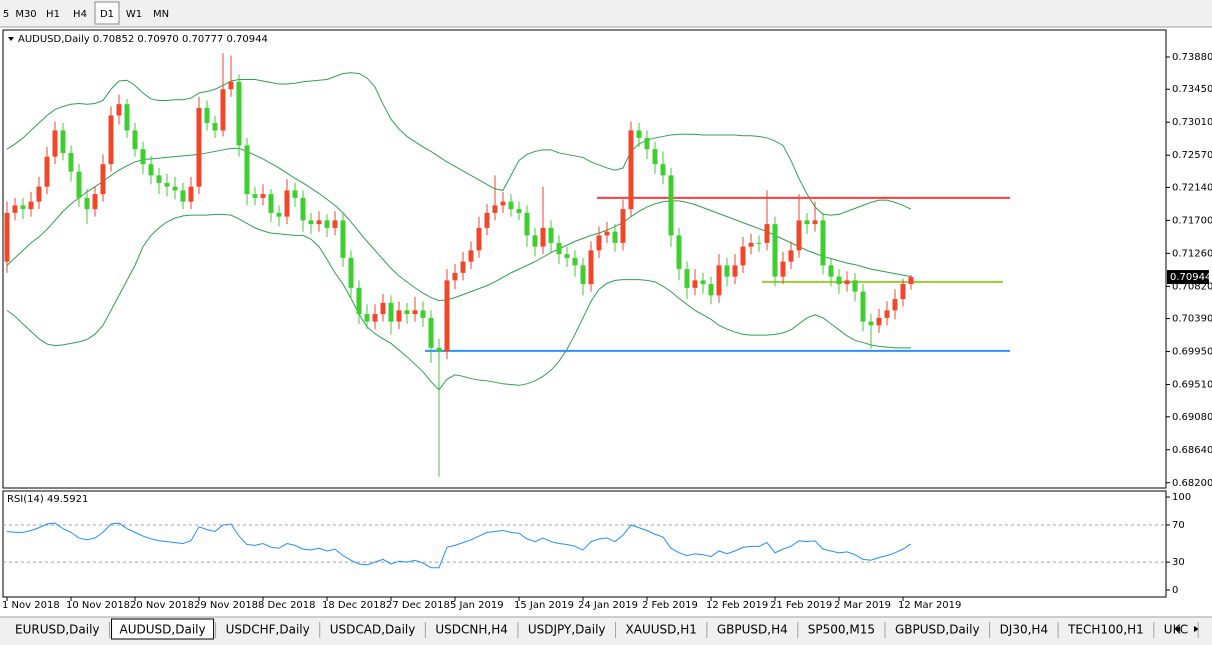 This screenshot has width=1212, height=645. I want to click on x-tick-label: 24 Jan 2019, so click(608, 605).